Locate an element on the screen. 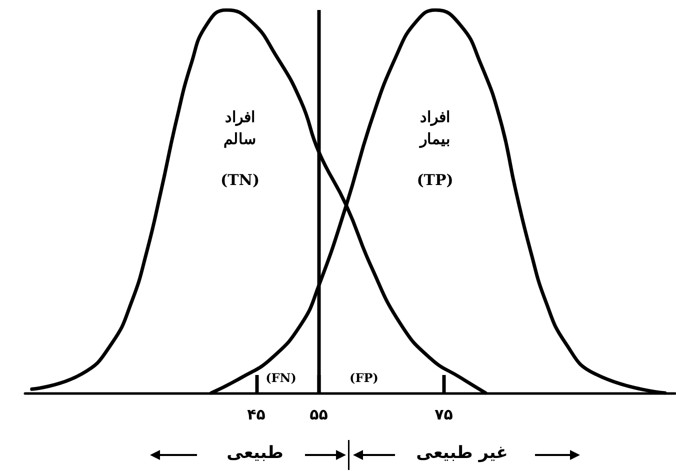 This screenshot has height=471, width=676. annotation: افراد بیمار is located at coordinates (434, 128).